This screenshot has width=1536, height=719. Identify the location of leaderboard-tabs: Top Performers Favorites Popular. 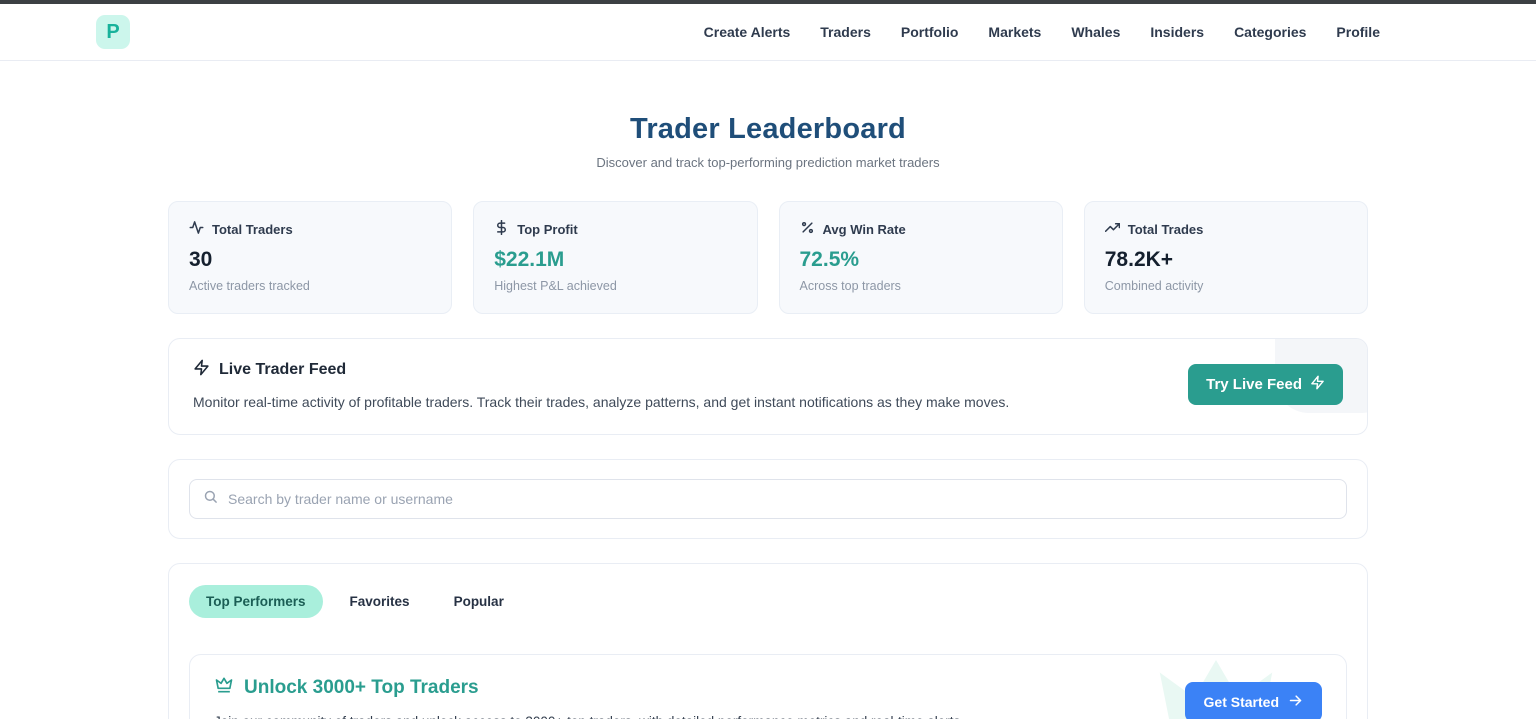
(768, 601).